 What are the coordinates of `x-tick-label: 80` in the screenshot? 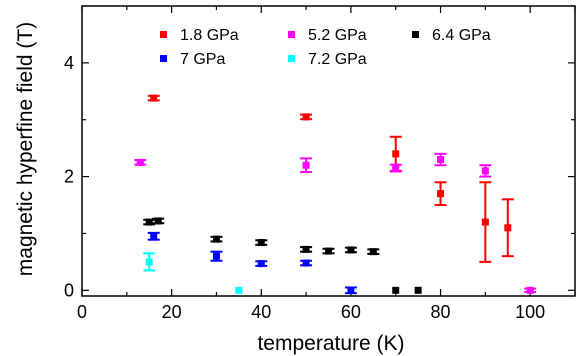 It's located at (441, 312).